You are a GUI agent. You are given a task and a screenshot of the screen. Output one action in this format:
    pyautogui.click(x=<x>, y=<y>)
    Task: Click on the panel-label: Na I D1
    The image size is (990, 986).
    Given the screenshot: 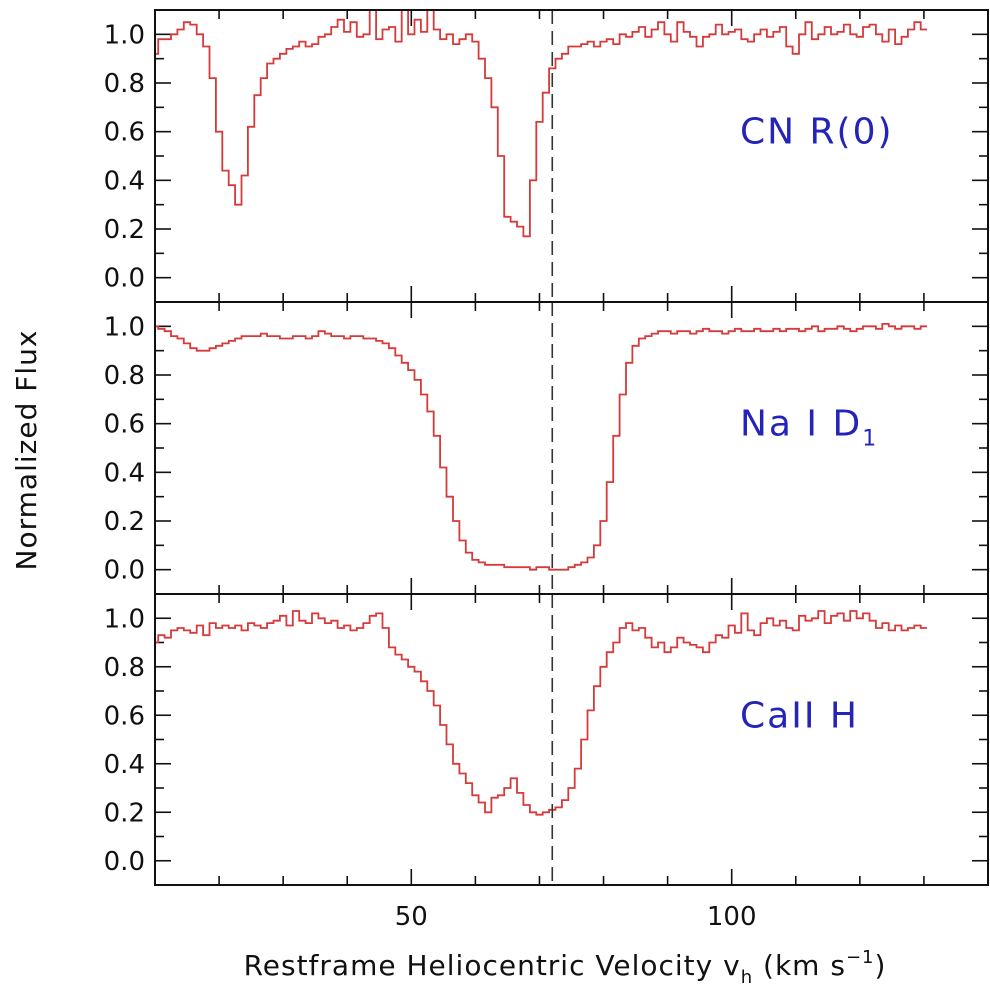 What is the action you would take?
    pyautogui.click(x=809, y=428)
    